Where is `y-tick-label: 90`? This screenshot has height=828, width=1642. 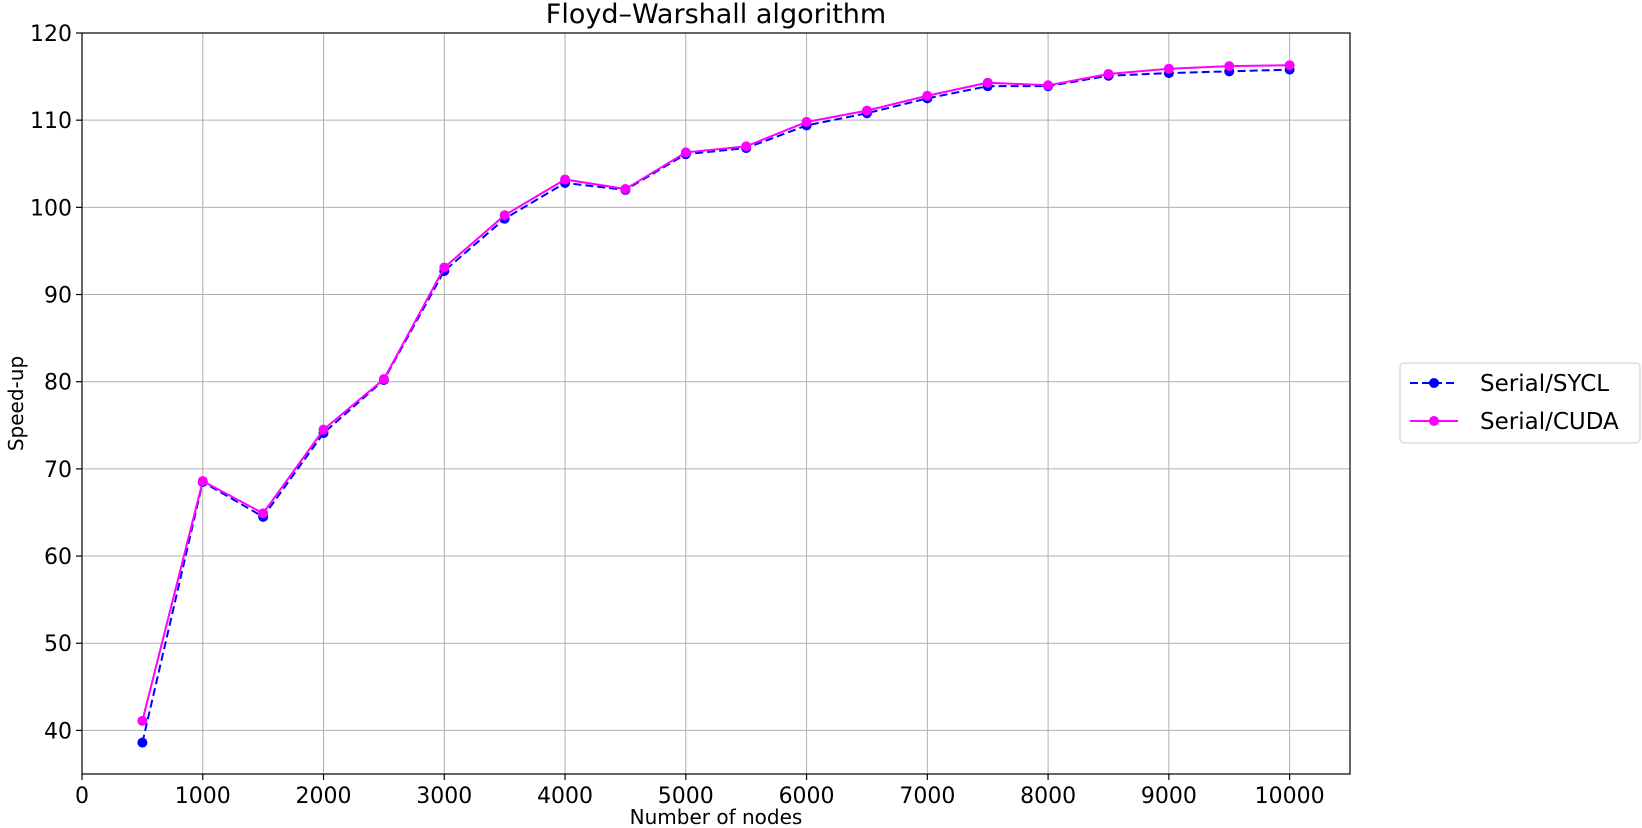
y-tick-label: 90 is located at coordinates (58, 296).